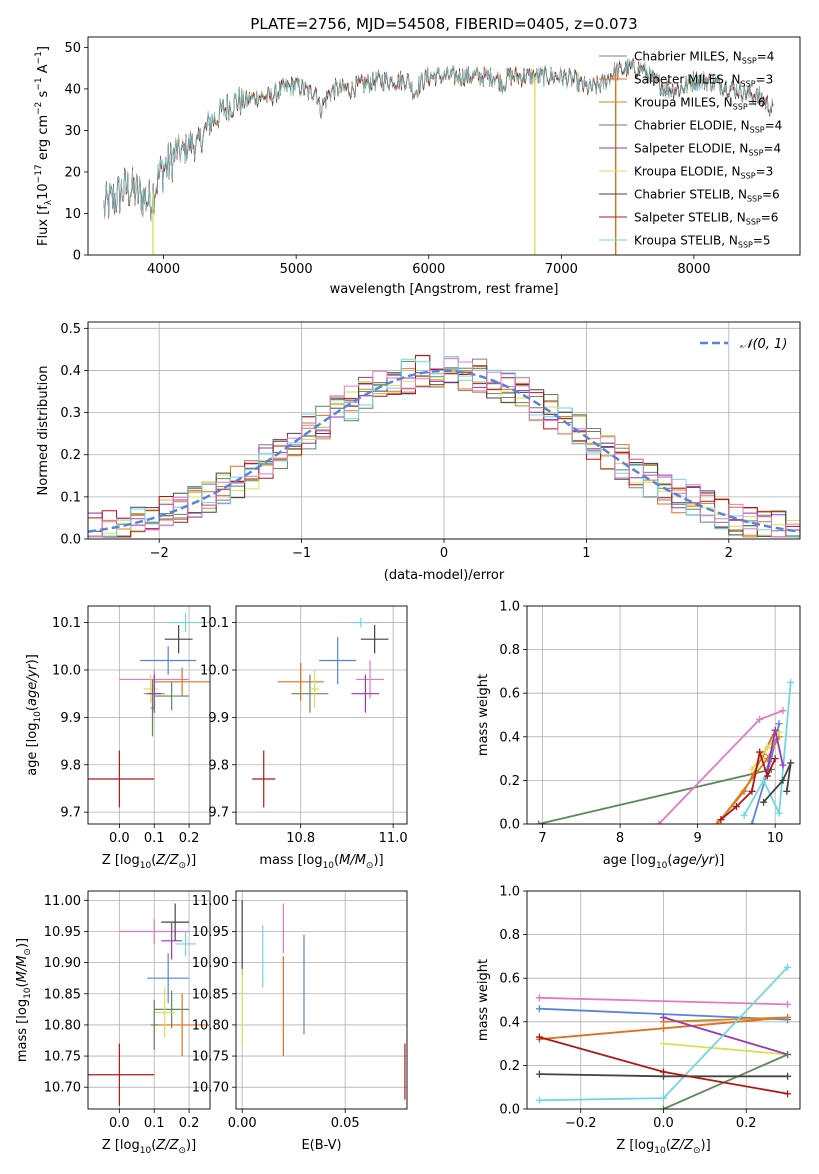 The height and width of the screenshot is (1174, 819). I want to click on y-tick-label: 0, so click(77, 256).